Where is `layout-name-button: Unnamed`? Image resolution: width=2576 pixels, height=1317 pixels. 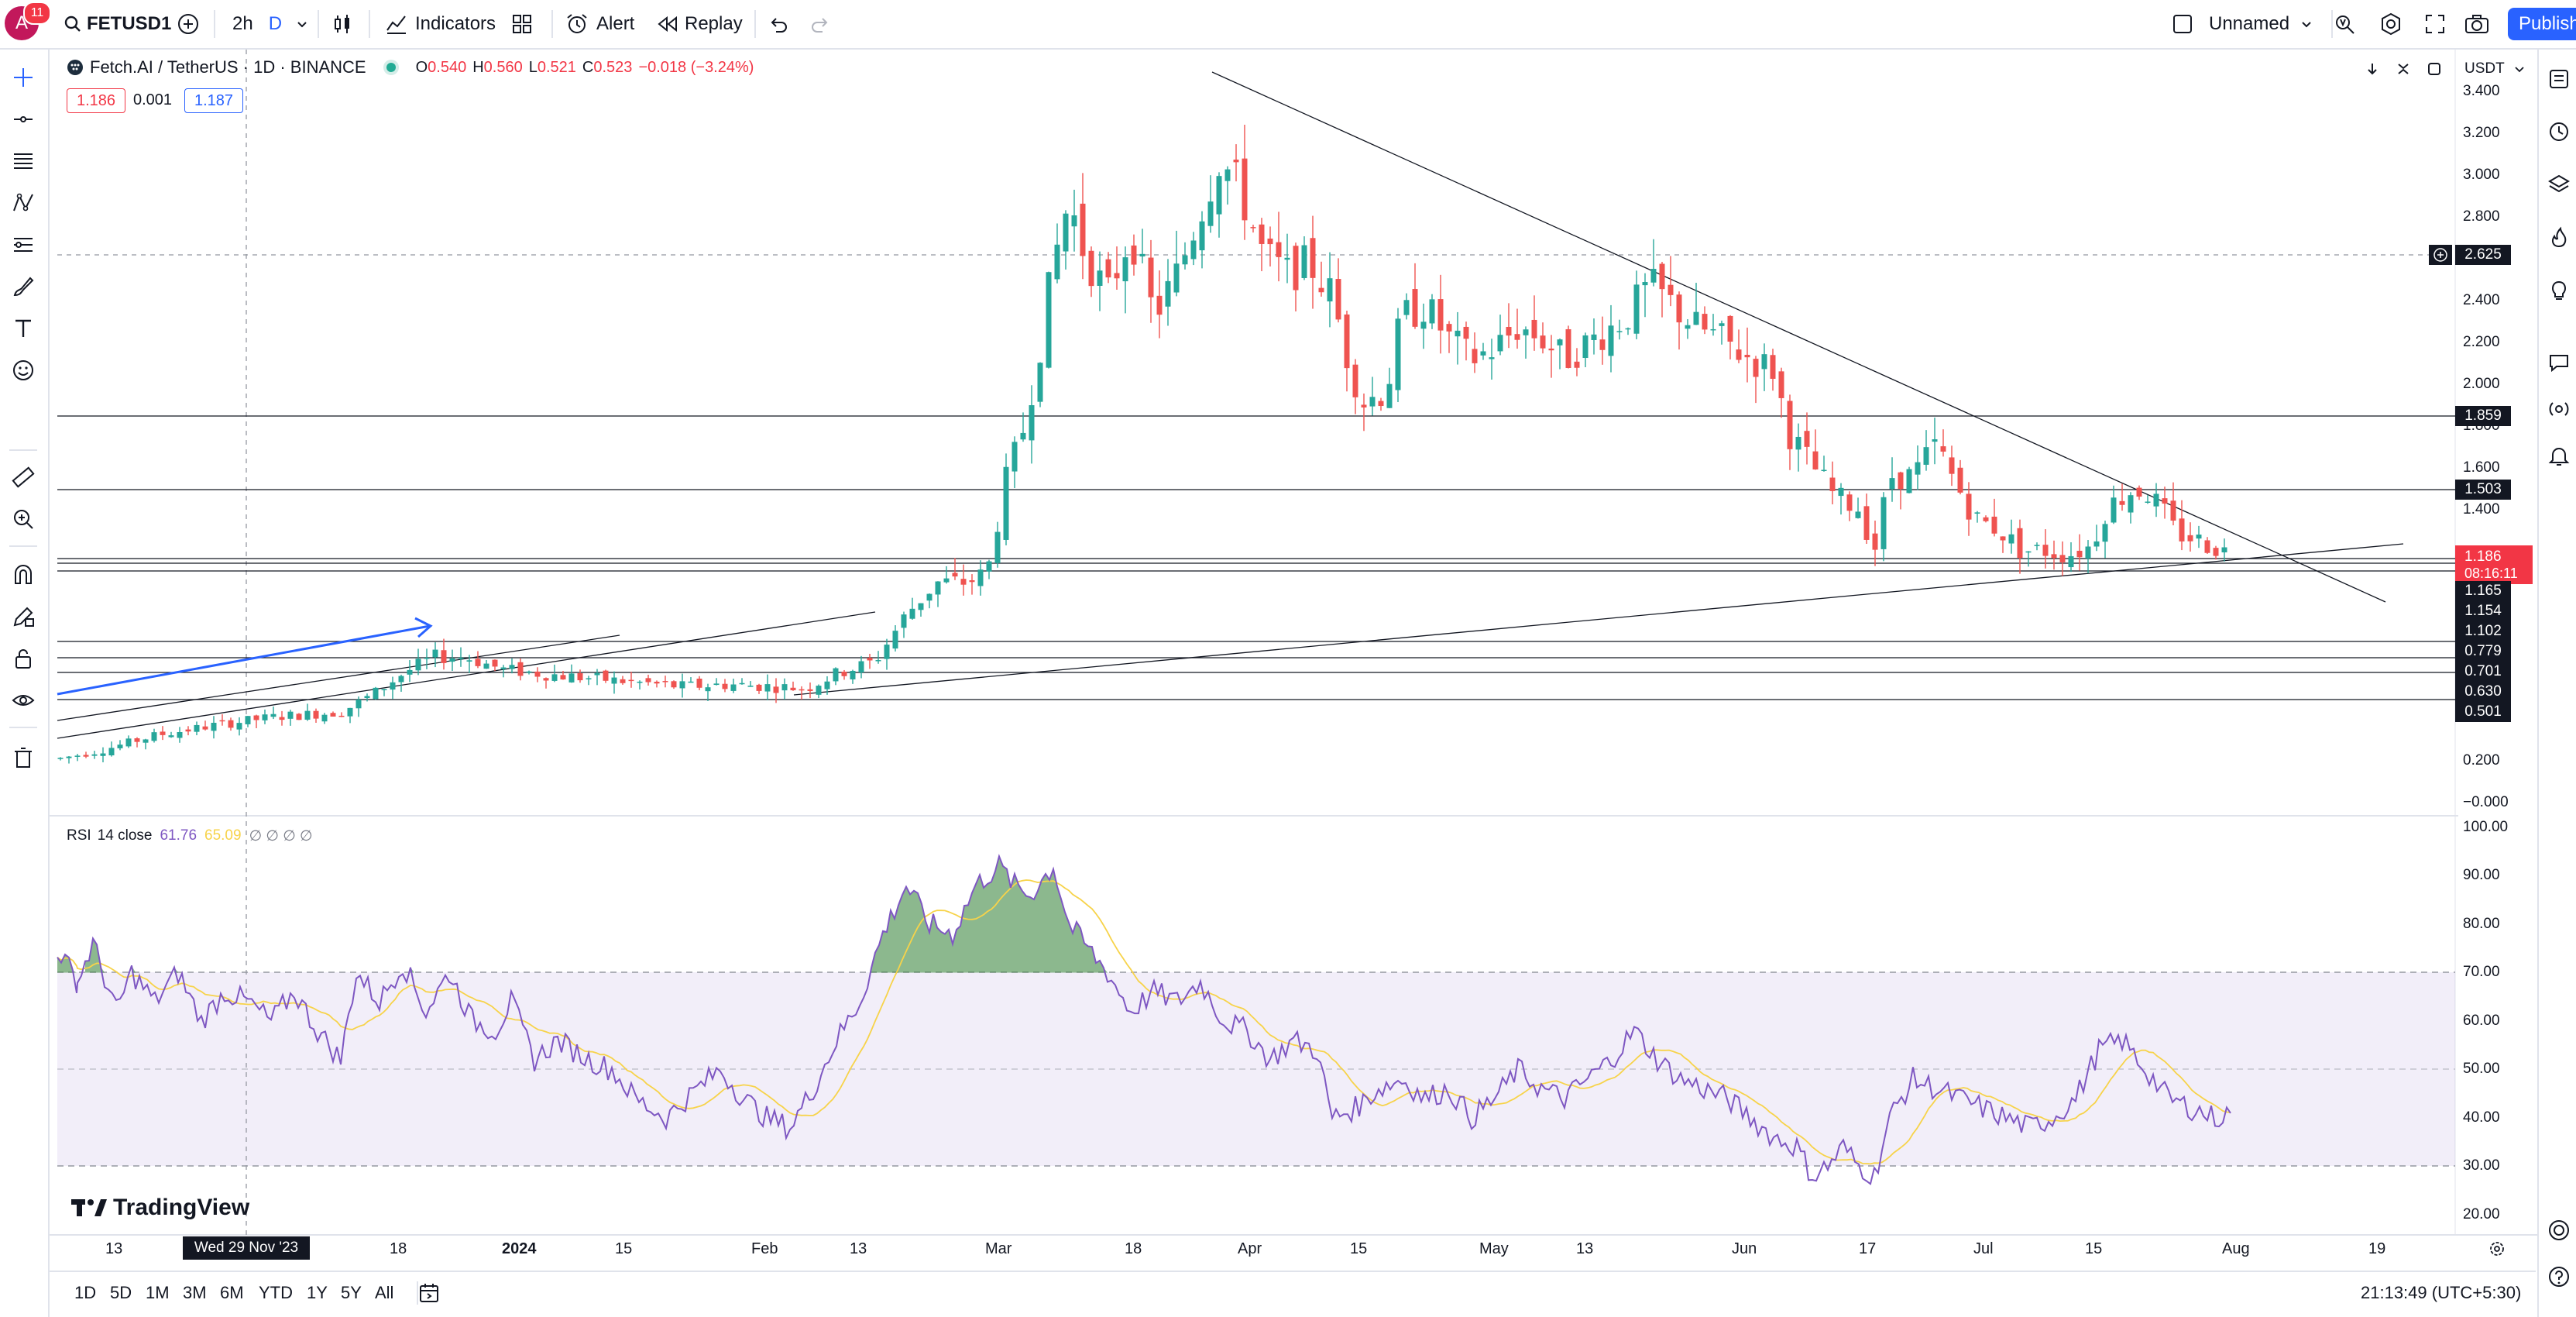 layout-name-button: Unnamed is located at coordinates (2242, 24).